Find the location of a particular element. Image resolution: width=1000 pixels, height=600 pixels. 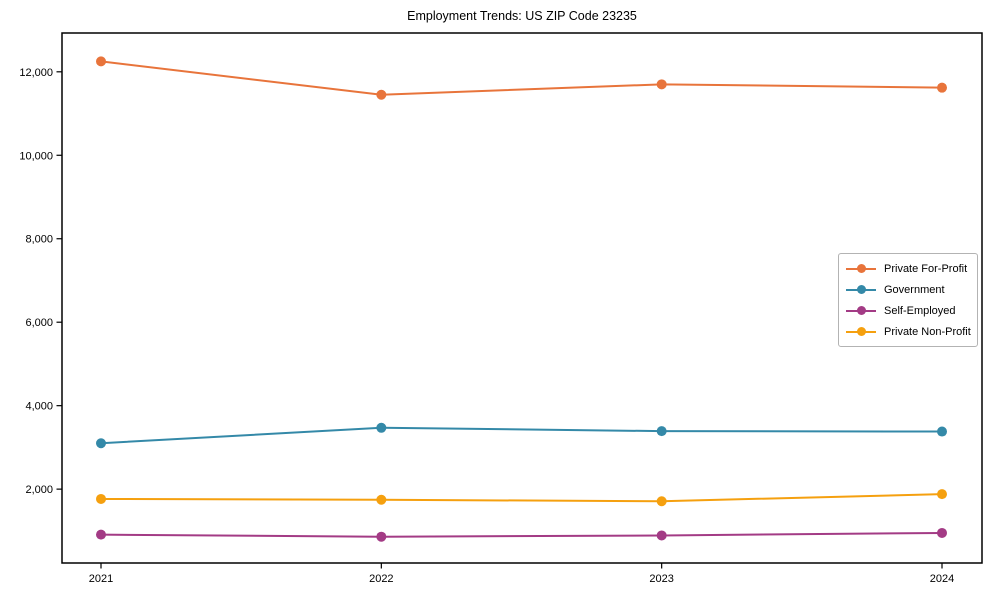

legend-item-private-non-profit: Private Non-Profit is located at coordinates (911, 332).